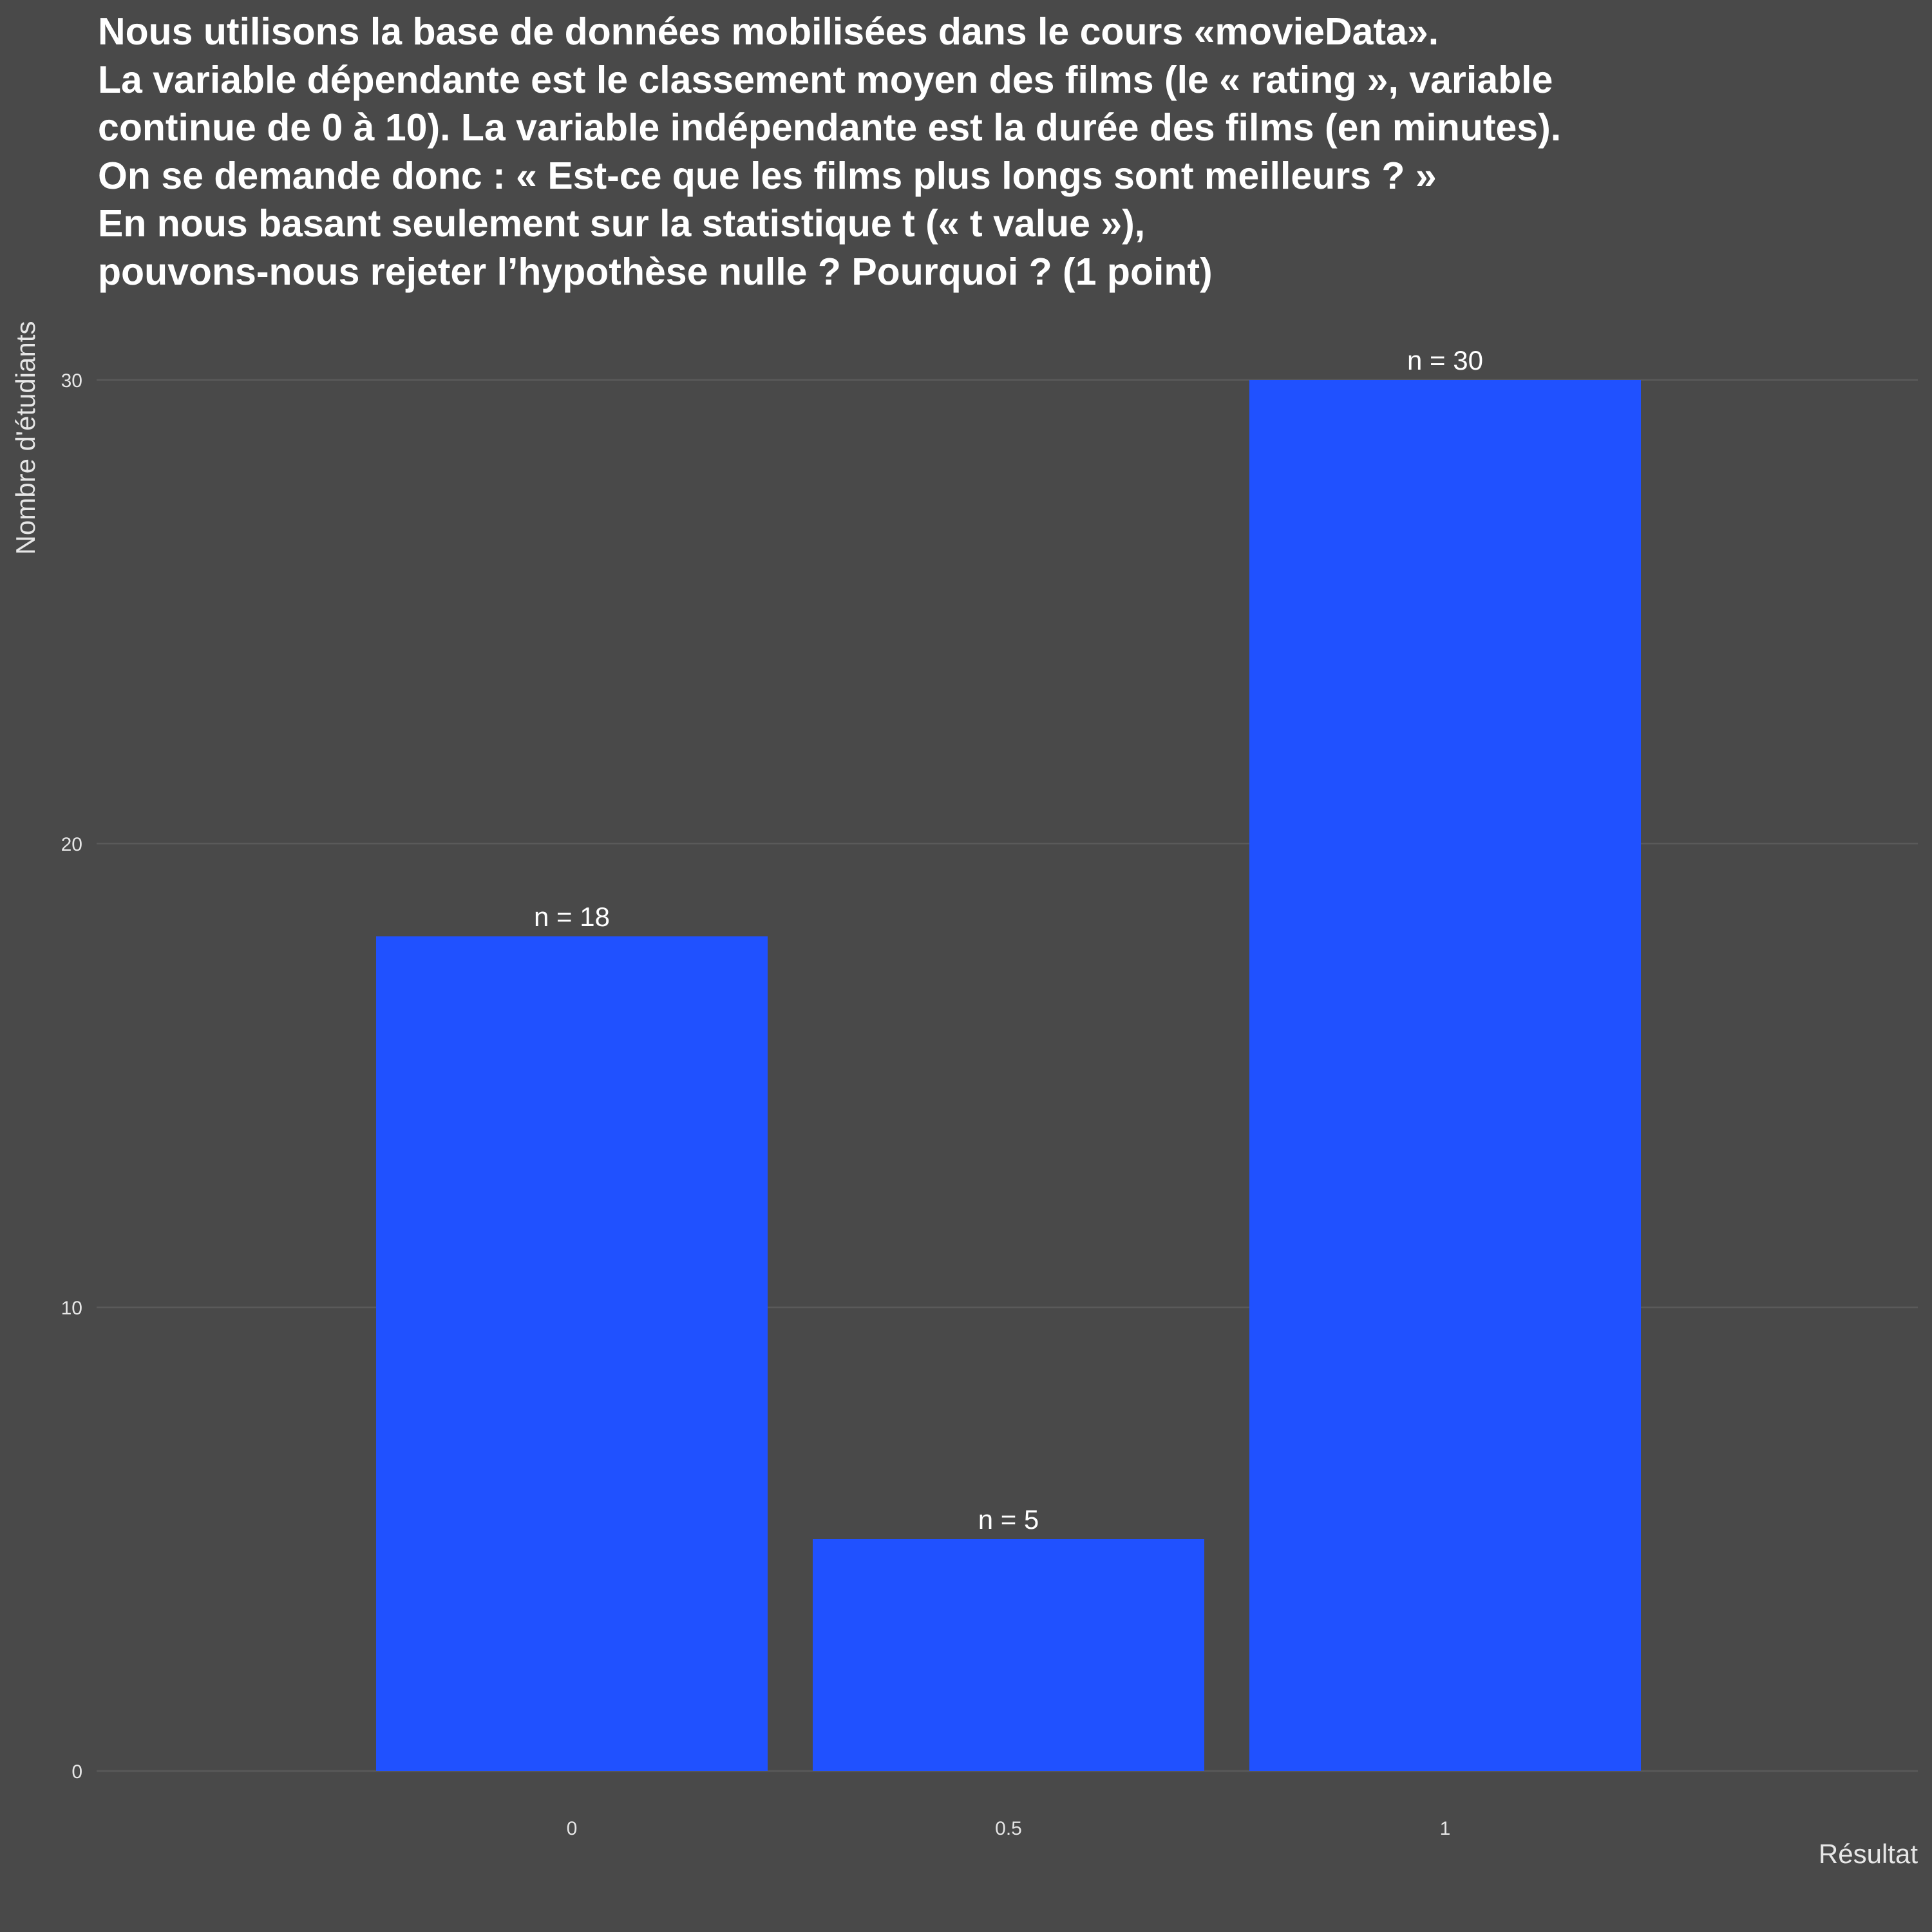  Describe the element at coordinates (71, 845) in the screenshot. I see `y-tick-label: 20` at that location.